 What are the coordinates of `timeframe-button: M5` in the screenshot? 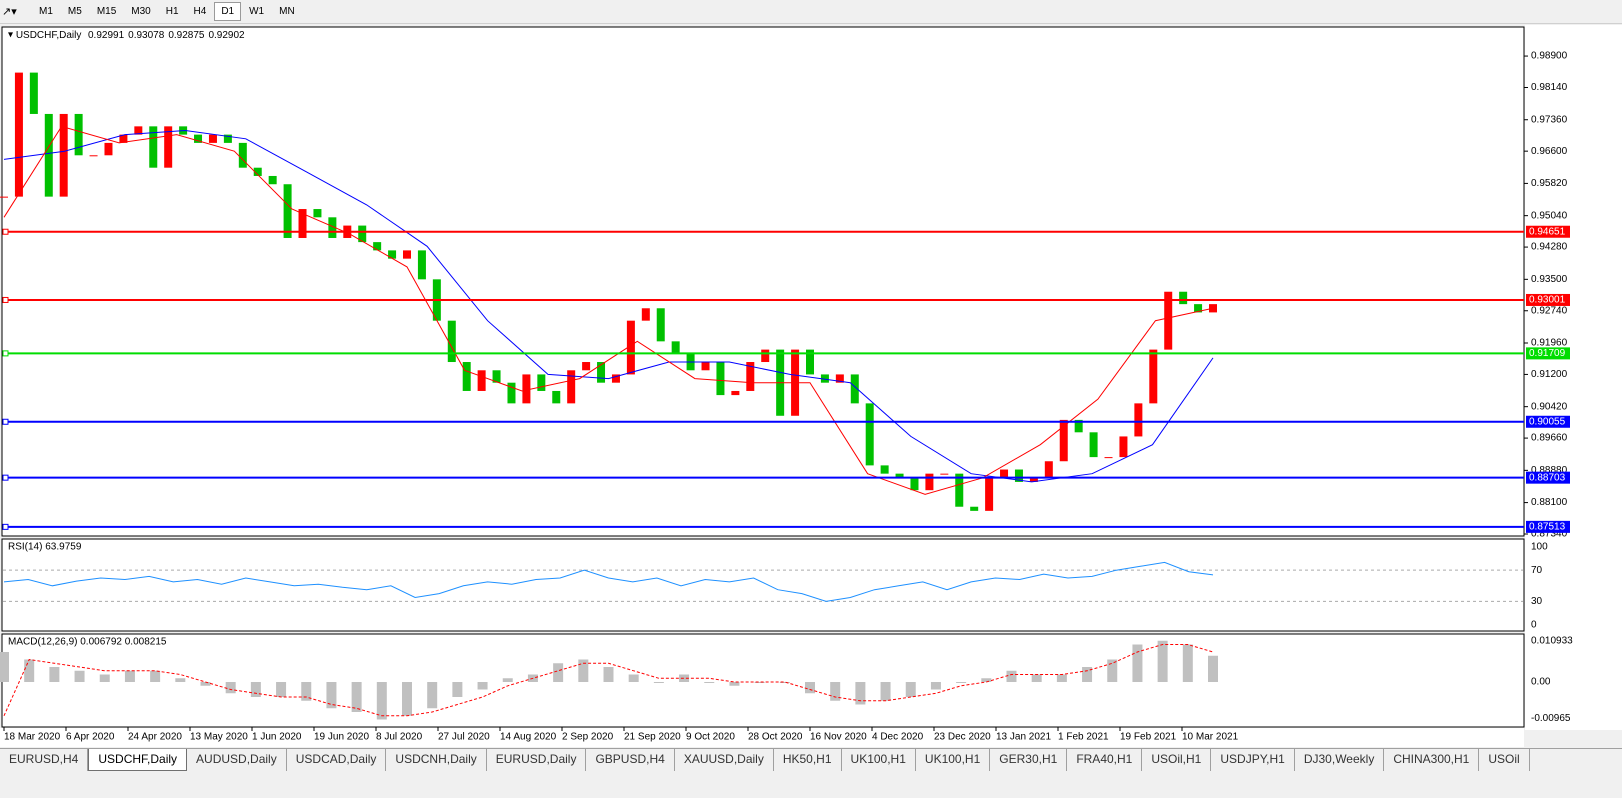 It's located at (74, 11).